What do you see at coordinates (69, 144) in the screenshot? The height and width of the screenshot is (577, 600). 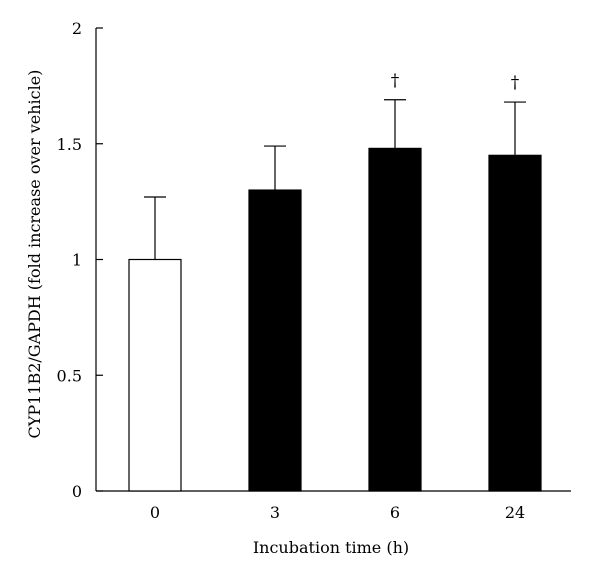 I see `y-tick-label: 1.5` at bounding box center [69, 144].